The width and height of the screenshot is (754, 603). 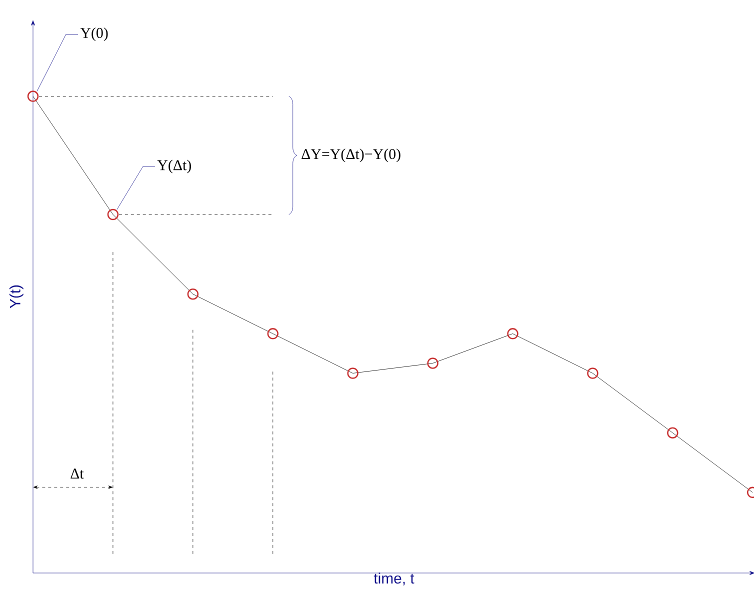 What do you see at coordinates (394, 579) in the screenshot?
I see `x-axis-title: time, t` at bounding box center [394, 579].